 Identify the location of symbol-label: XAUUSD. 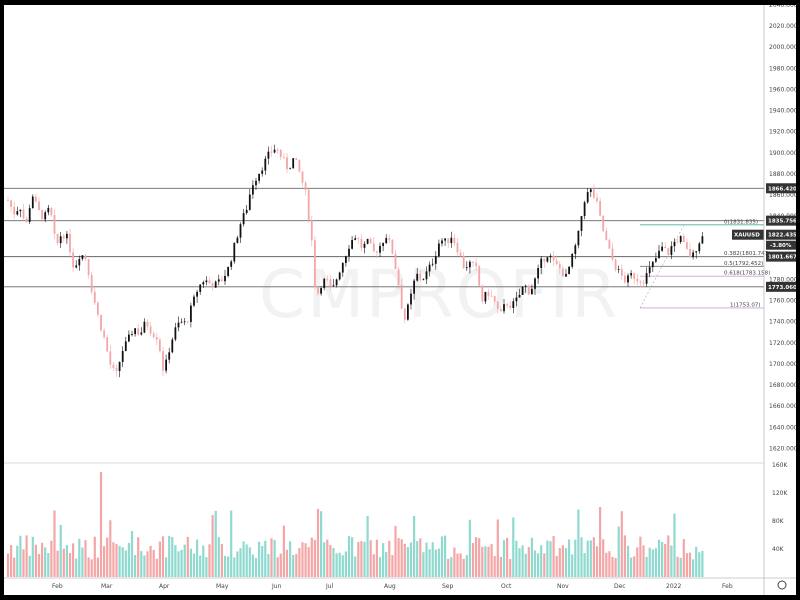
(747, 236).